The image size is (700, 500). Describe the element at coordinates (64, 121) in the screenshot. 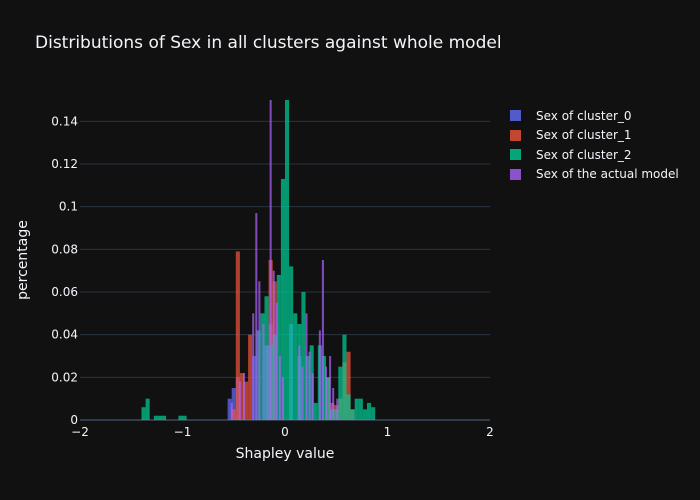

I see `y-tick-label: 0.14` at that location.